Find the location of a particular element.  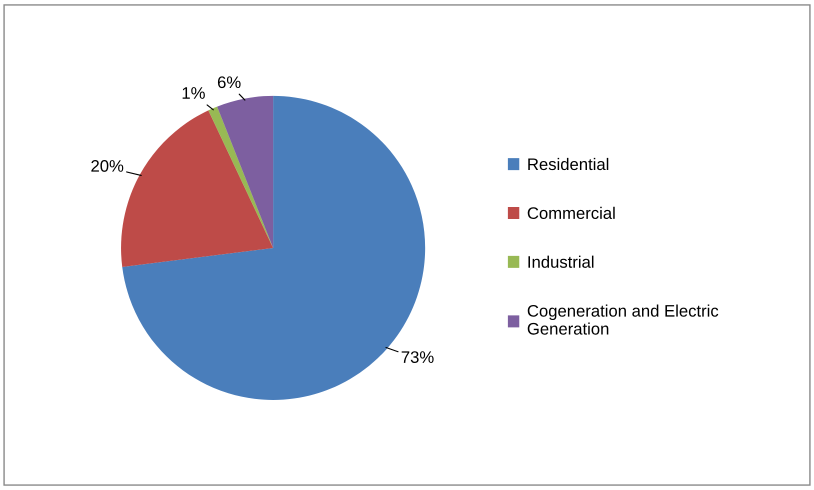

legend-label: Commercial is located at coordinates (571, 213).